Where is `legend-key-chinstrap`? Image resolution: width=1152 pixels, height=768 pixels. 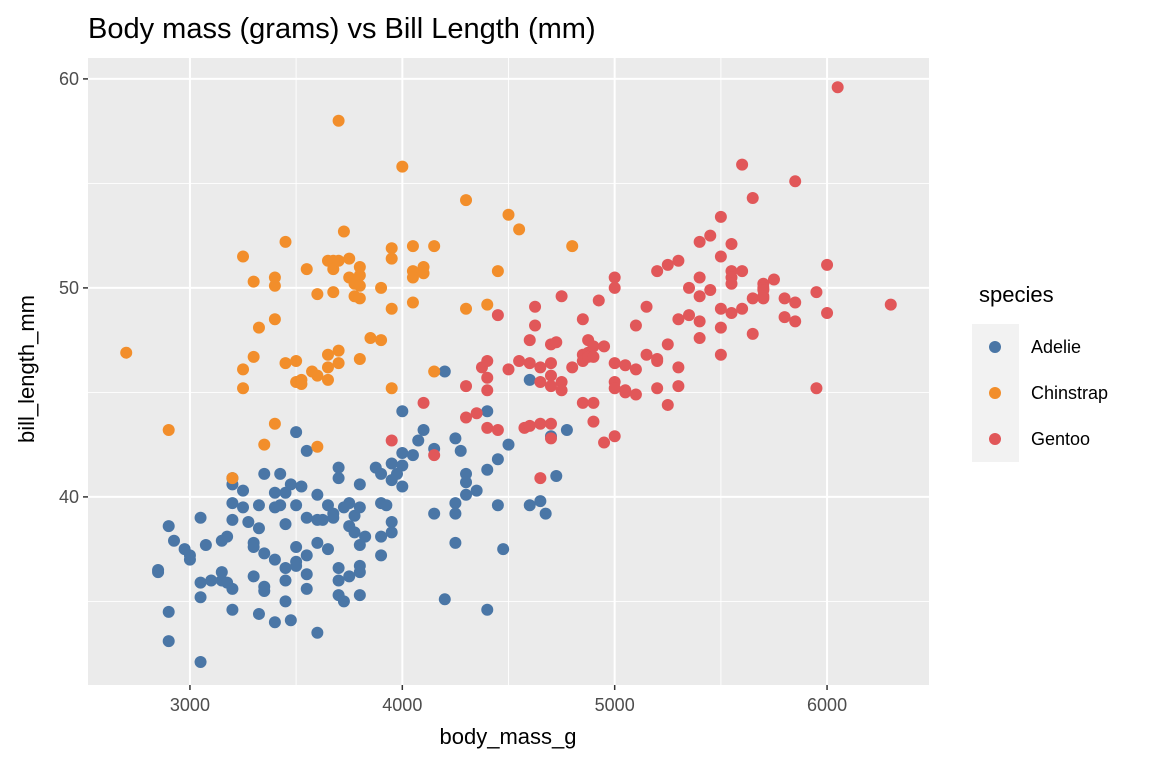 legend-key-chinstrap is located at coordinates (995, 393).